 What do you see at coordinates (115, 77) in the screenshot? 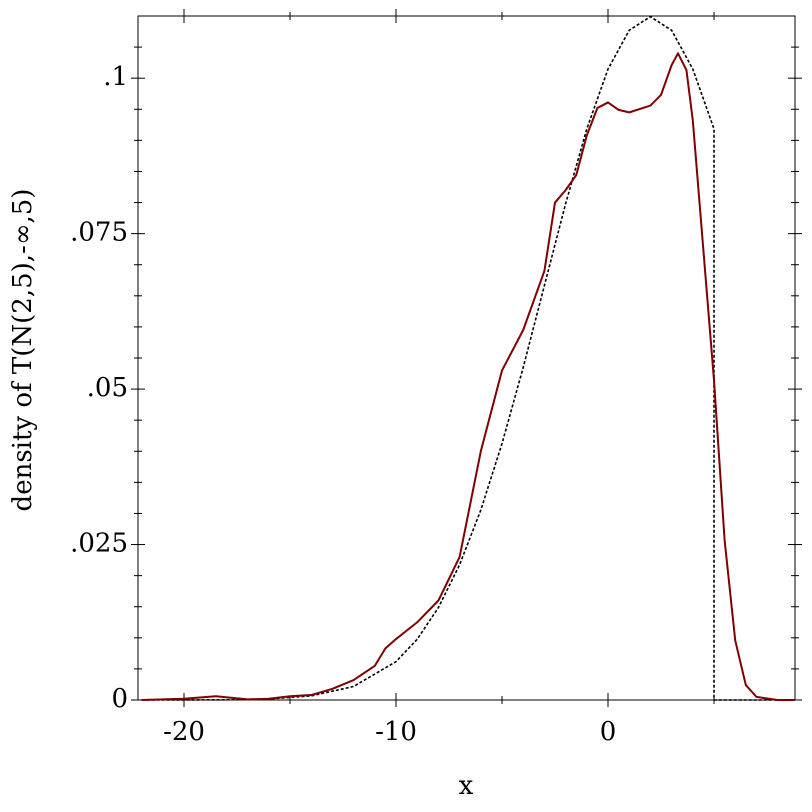
I see `y-tick-label: .1` at bounding box center [115, 77].